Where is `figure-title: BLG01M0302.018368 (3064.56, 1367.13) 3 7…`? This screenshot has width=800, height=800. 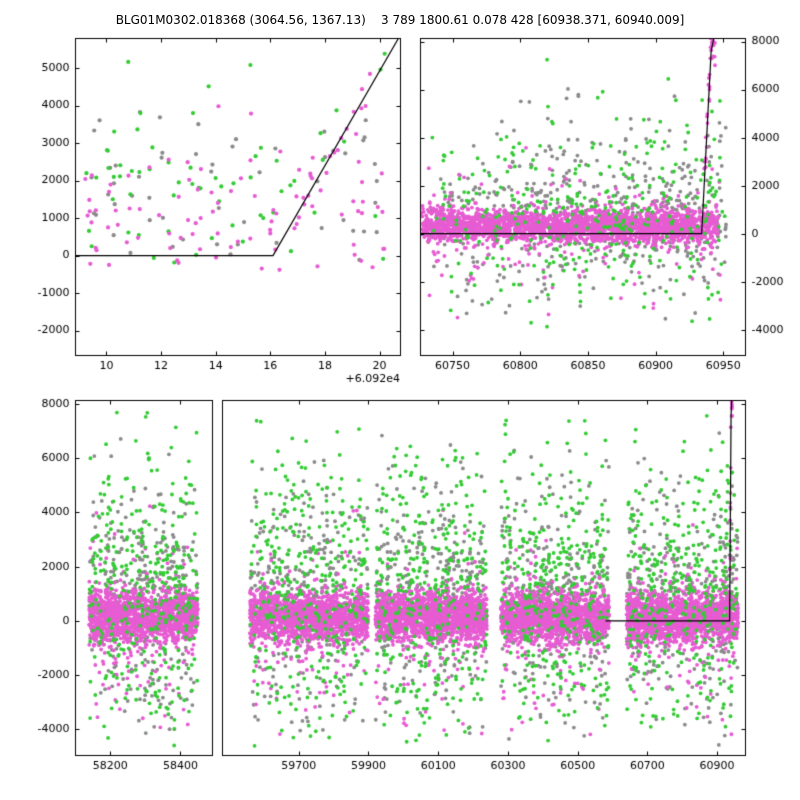
figure-title: BLG01M0302.018368 (3064.56, 1367.13) 3 7… is located at coordinates (400, 20).